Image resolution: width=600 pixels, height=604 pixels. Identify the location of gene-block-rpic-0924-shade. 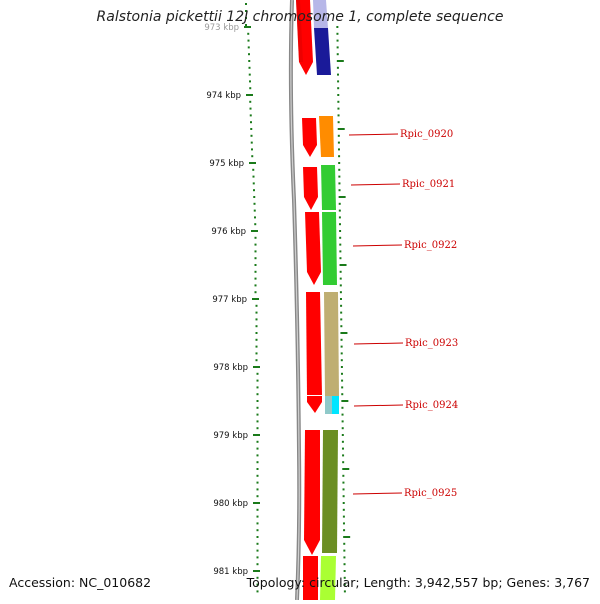
(328, 405).